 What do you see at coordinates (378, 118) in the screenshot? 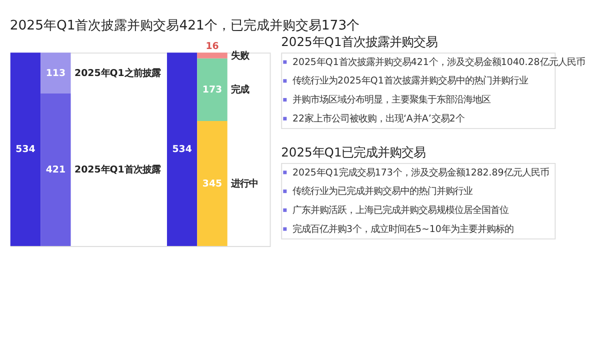
I see `text: 22家上市公司被收购，出现‘A并A’交易2个` at bounding box center [378, 118].